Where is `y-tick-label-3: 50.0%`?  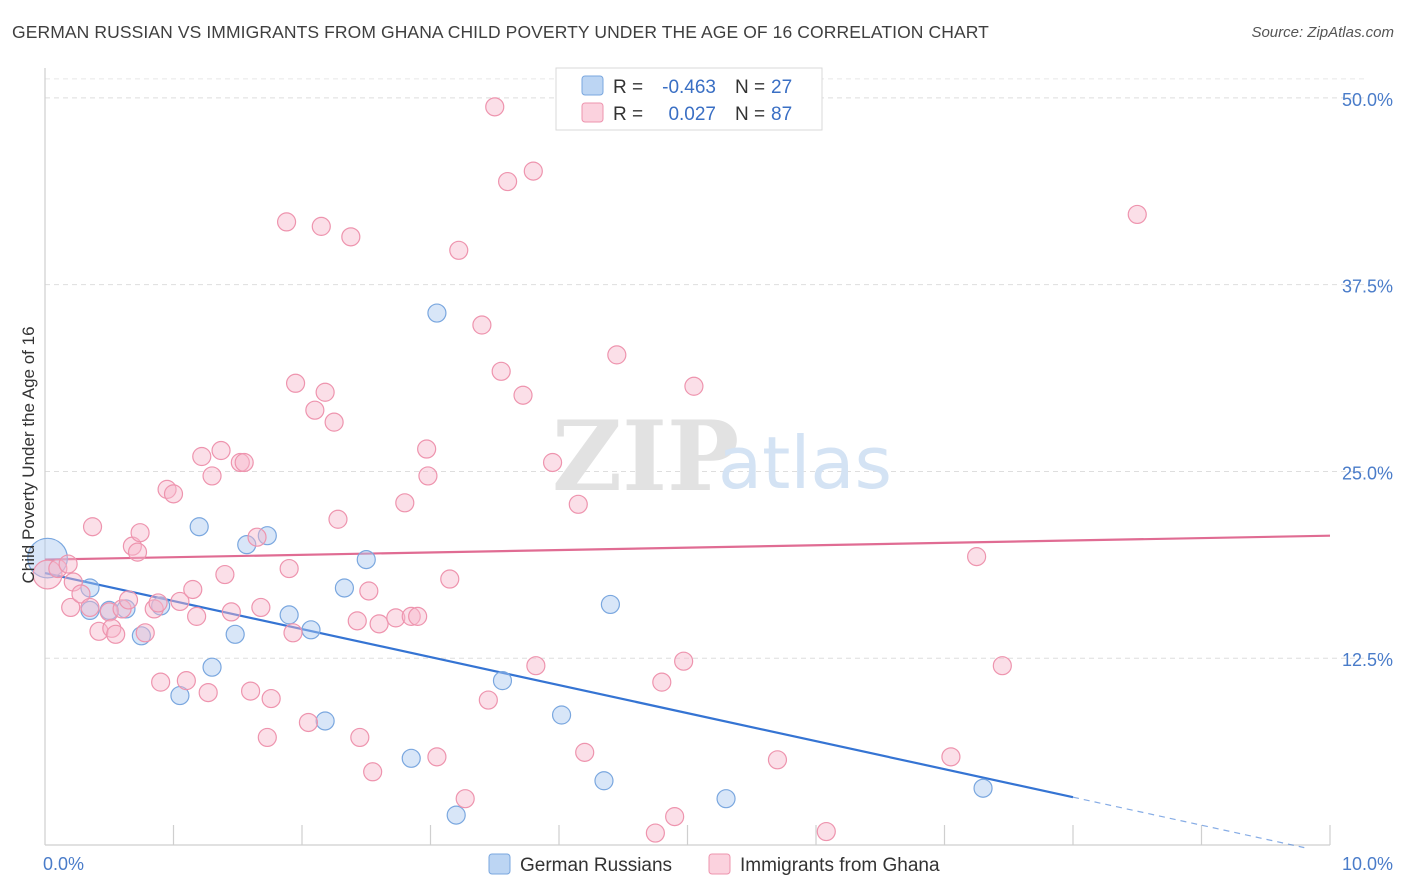 y-tick-label-3: 50.0% is located at coordinates (1367, 100).